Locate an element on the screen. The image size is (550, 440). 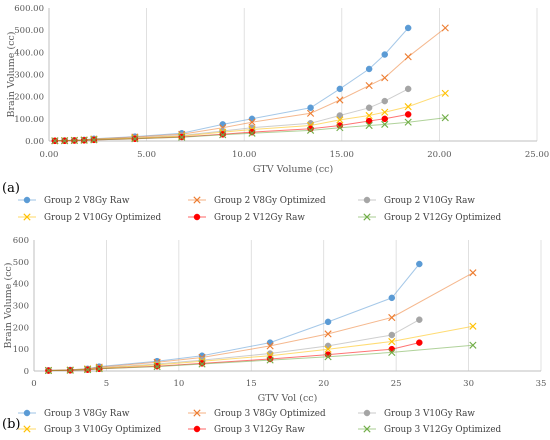
x-axis-title: GTV Volume (cc) is located at coordinates (293, 169).